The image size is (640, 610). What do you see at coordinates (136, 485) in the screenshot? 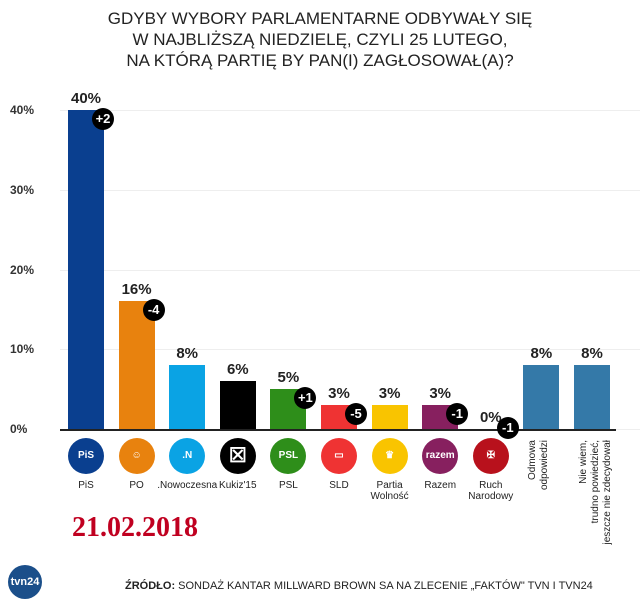
I see `party-name: PO` at bounding box center [136, 485].